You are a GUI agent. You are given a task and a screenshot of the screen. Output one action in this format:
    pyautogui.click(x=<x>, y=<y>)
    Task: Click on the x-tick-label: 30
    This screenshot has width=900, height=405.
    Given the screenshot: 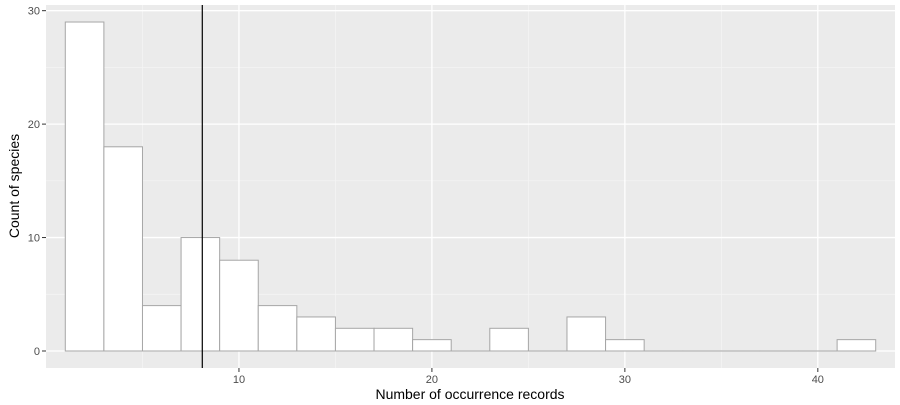 What is the action you would take?
    pyautogui.click(x=625, y=380)
    